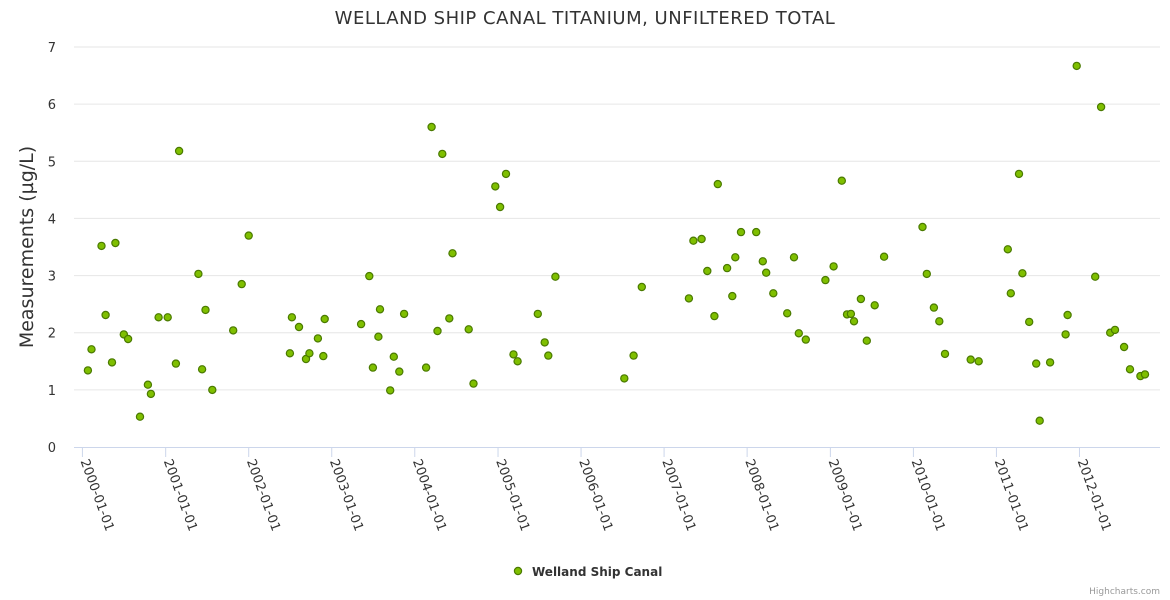 The width and height of the screenshot is (1170, 600). Describe the element at coordinates (1124, 592) in the screenshot. I see `credits-link: Highcharts.com` at that location.